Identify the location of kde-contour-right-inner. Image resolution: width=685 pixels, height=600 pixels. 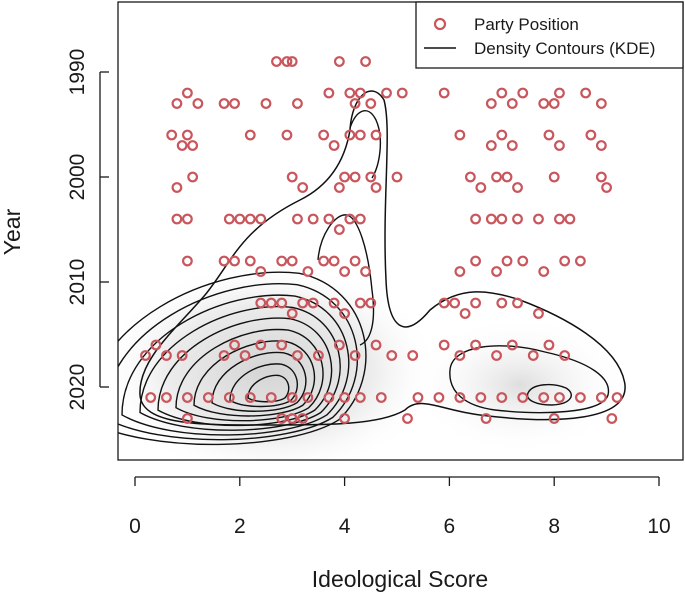
(549, 394).